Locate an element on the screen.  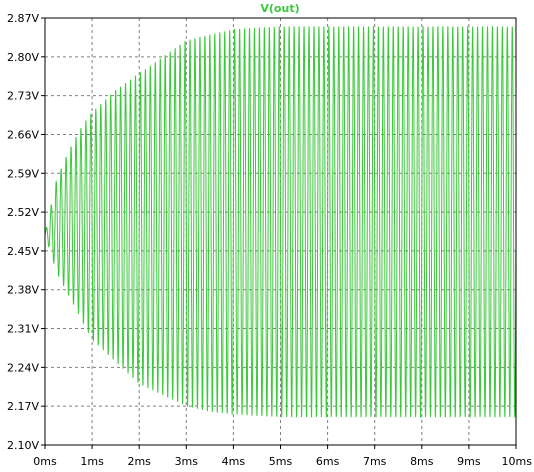
x-axis: 0ms 1ms 2ms 3ms 4ms 5ms 6ms 7ms 8ms 9ms 10ms is located at coordinates (282, 456).